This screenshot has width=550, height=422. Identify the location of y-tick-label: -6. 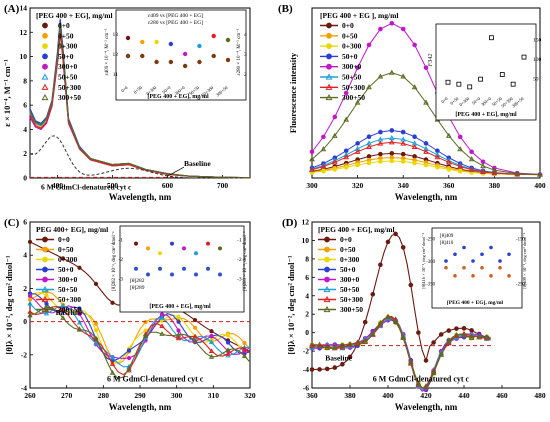
(306, 388).